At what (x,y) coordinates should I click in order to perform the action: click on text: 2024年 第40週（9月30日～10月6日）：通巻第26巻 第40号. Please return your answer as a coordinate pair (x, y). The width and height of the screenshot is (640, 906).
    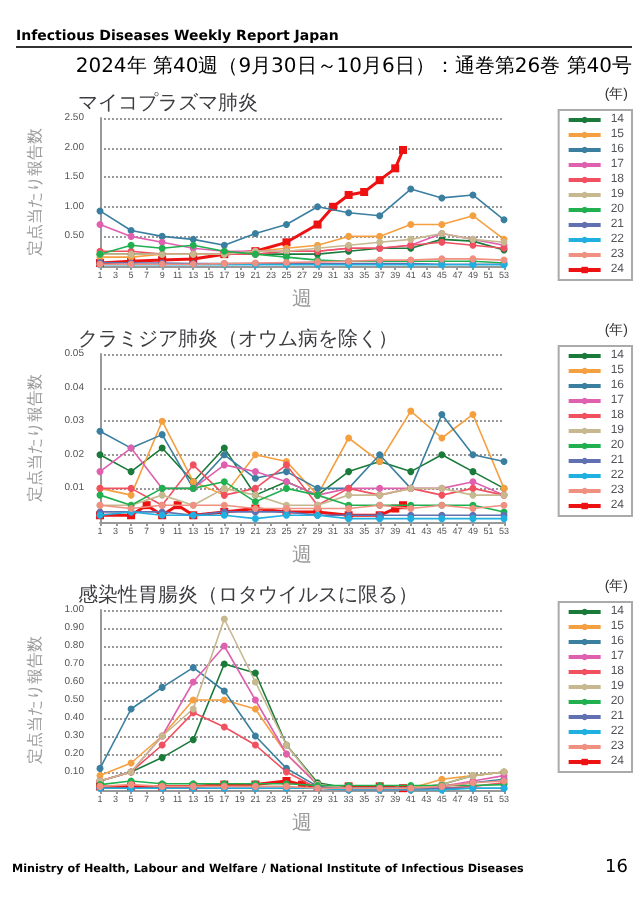
    Looking at the image, I should click on (353, 66).